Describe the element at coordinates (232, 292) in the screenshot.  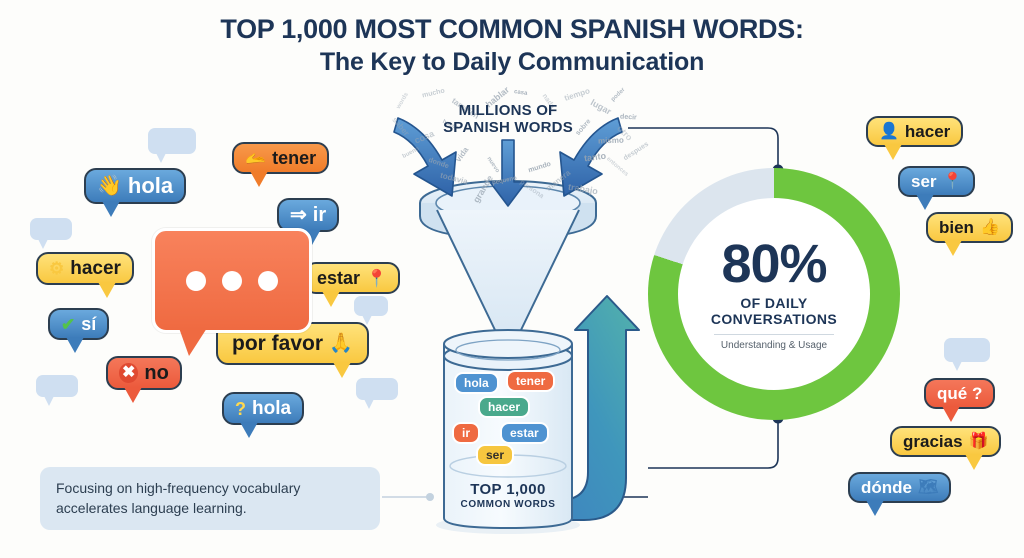
I see `typing-indicator-bubble` at that location.